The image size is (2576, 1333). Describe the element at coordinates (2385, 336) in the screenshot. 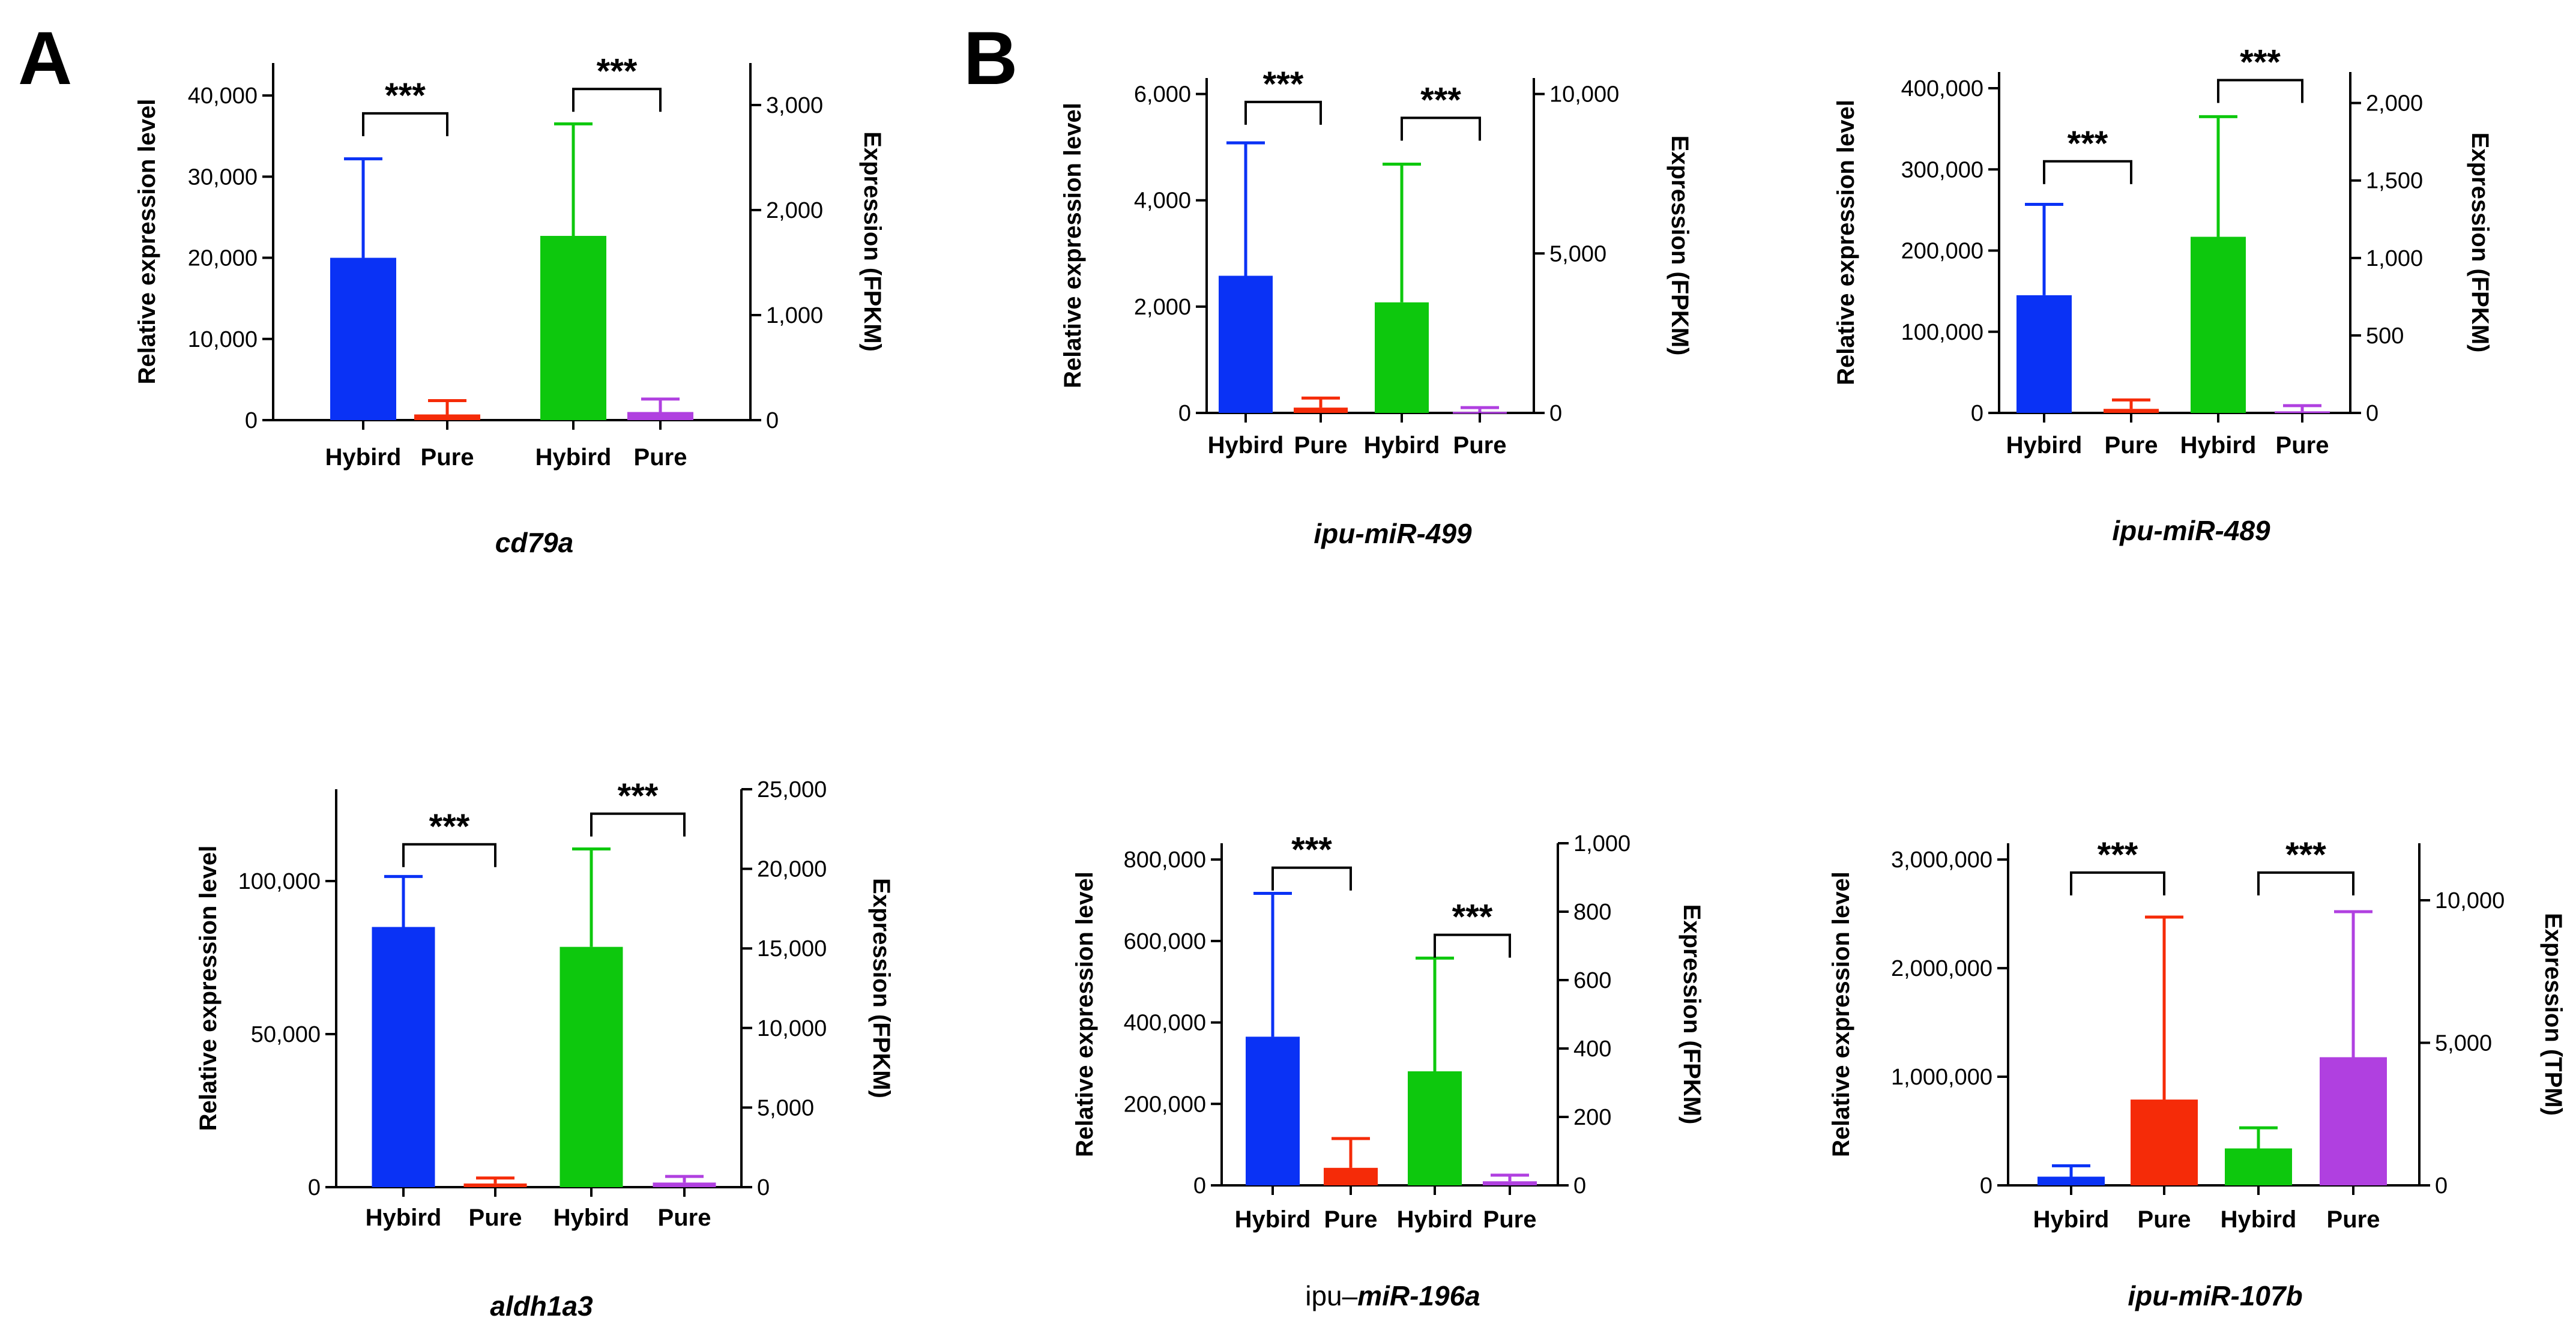

I see `y-tick-label-right: 500` at that location.